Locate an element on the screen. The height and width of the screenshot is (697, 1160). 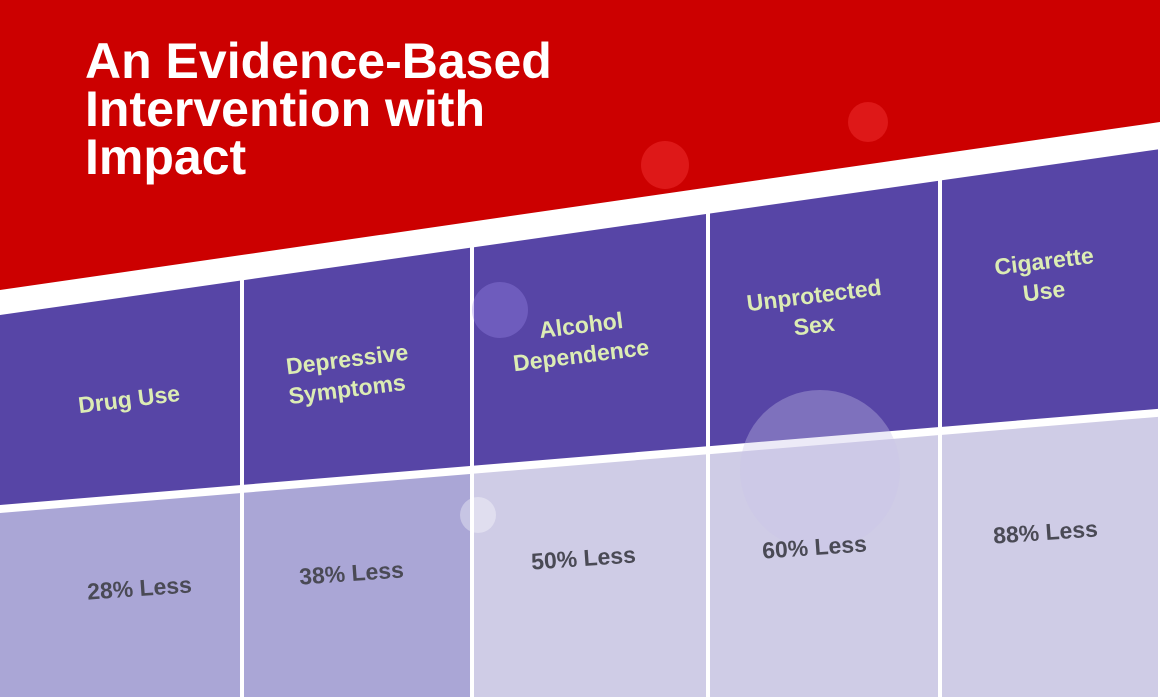
risk-label: Sex is located at coordinates (814, 325).